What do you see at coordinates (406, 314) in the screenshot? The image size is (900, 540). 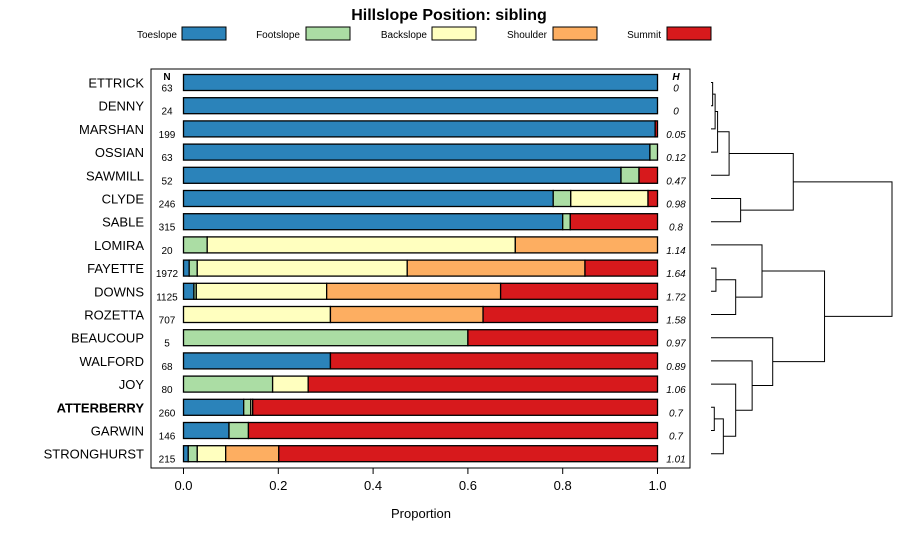 I see `bar-segment-rozetta-shoulder` at bounding box center [406, 314].